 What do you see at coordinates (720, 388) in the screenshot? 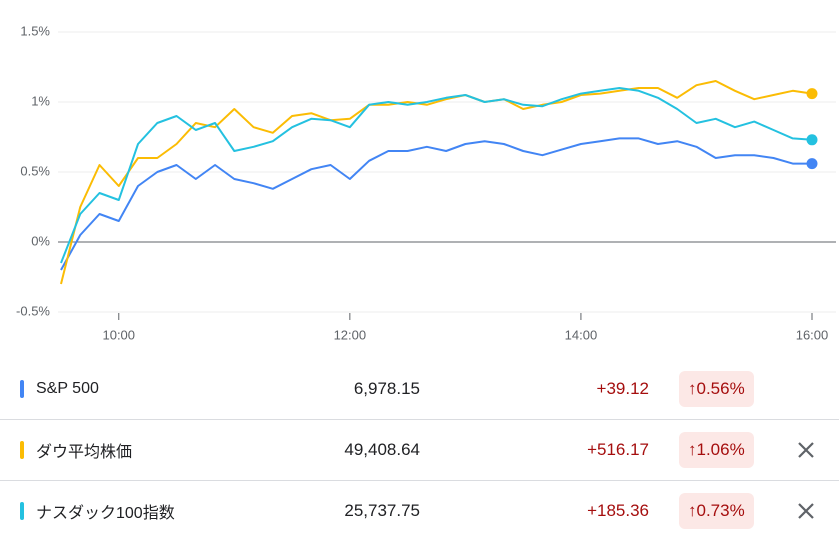
I see `percent: 0.56%` at bounding box center [720, 388].